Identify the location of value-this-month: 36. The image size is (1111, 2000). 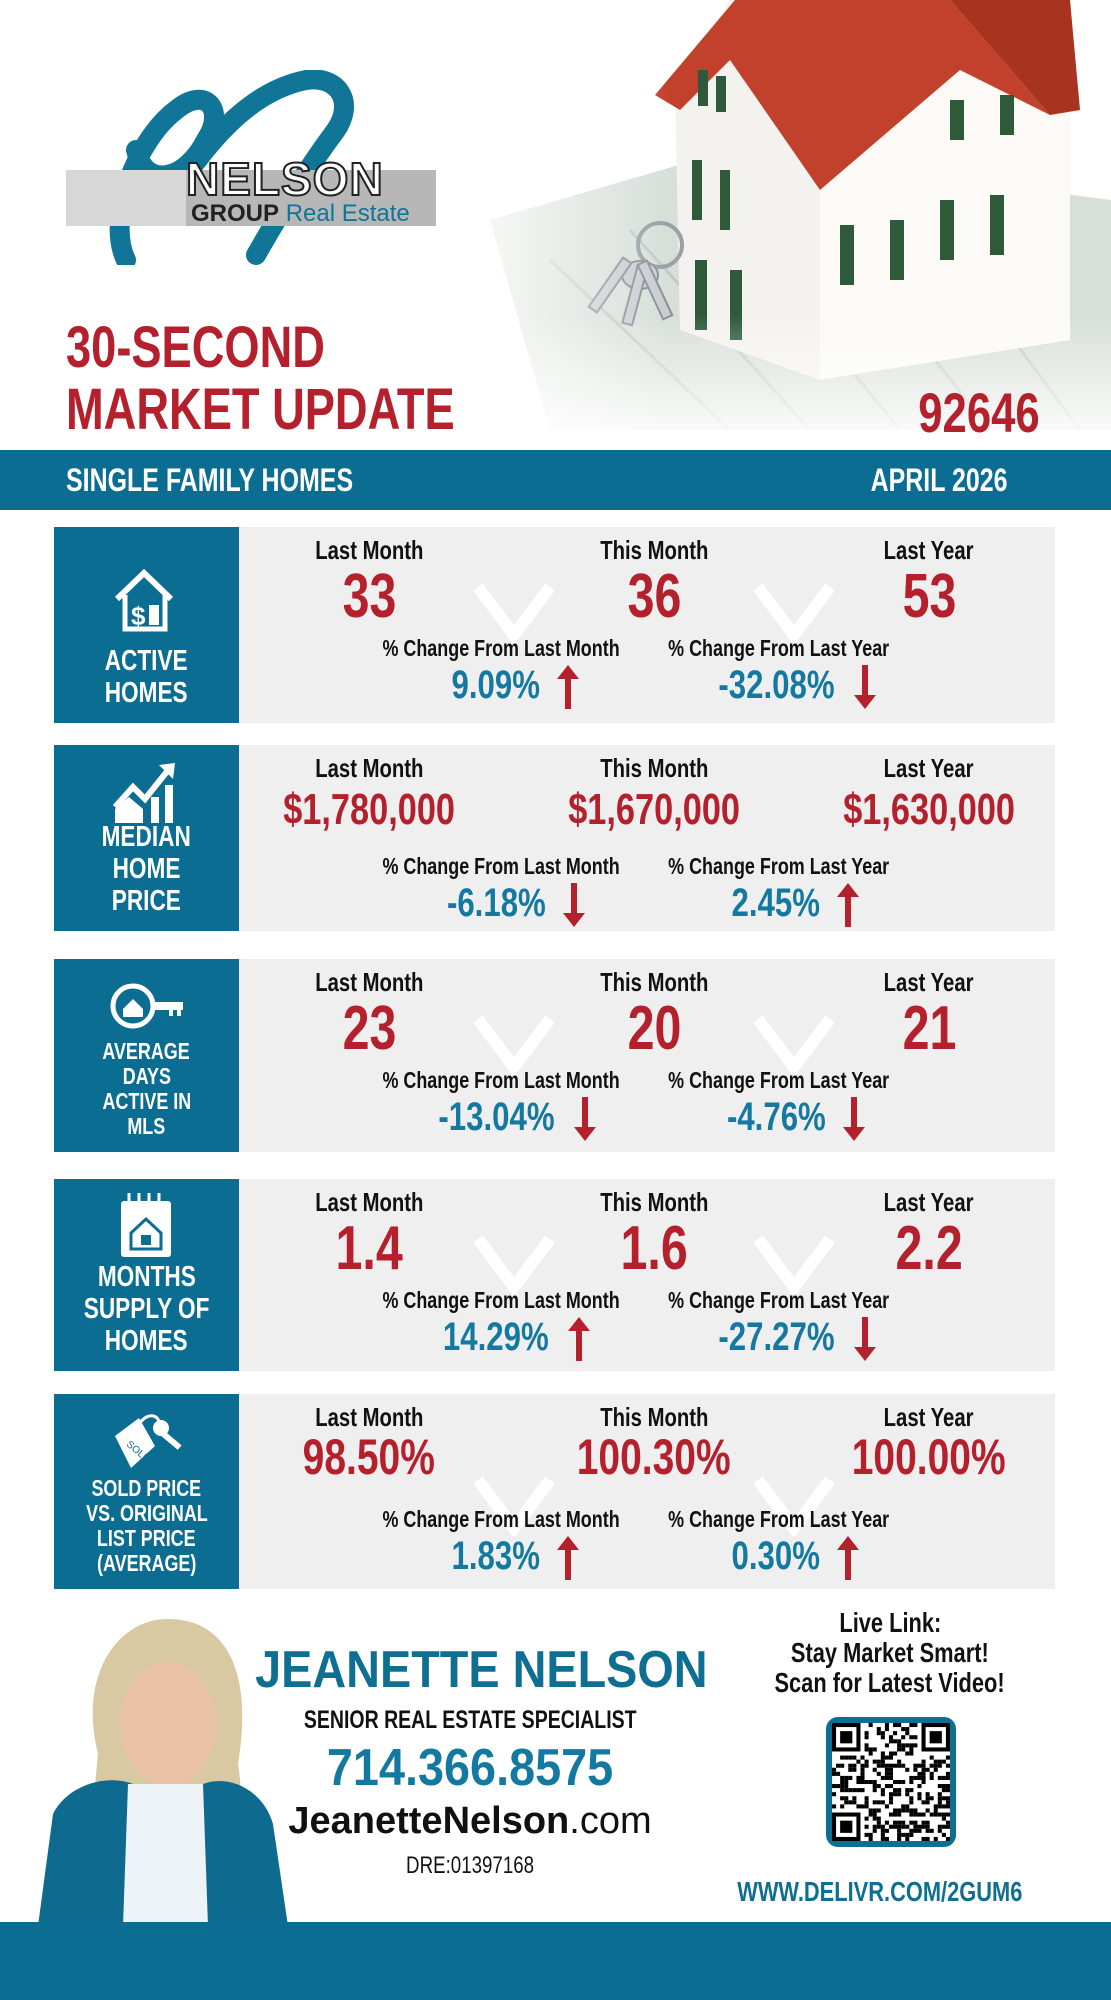
(654, 596).